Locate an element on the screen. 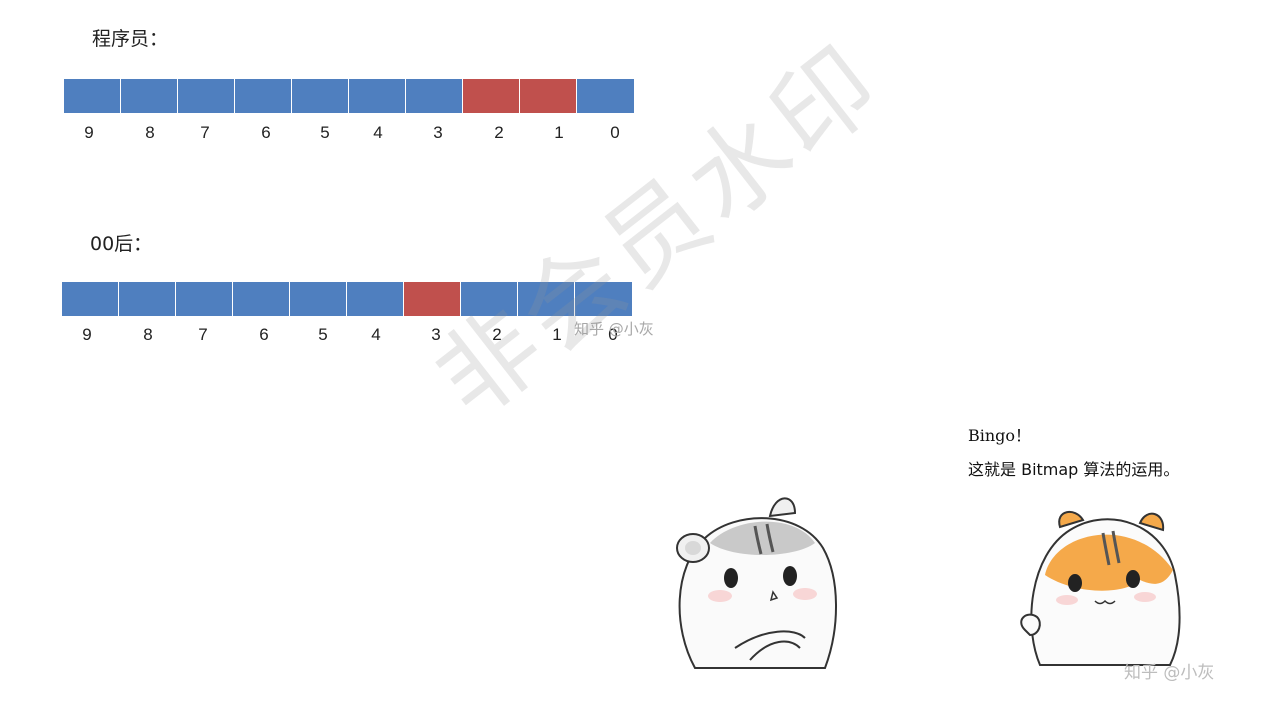 This screenshot has height=720, width=1280. post00-bit-index-5: 5 is located at coordinates (323, 334).